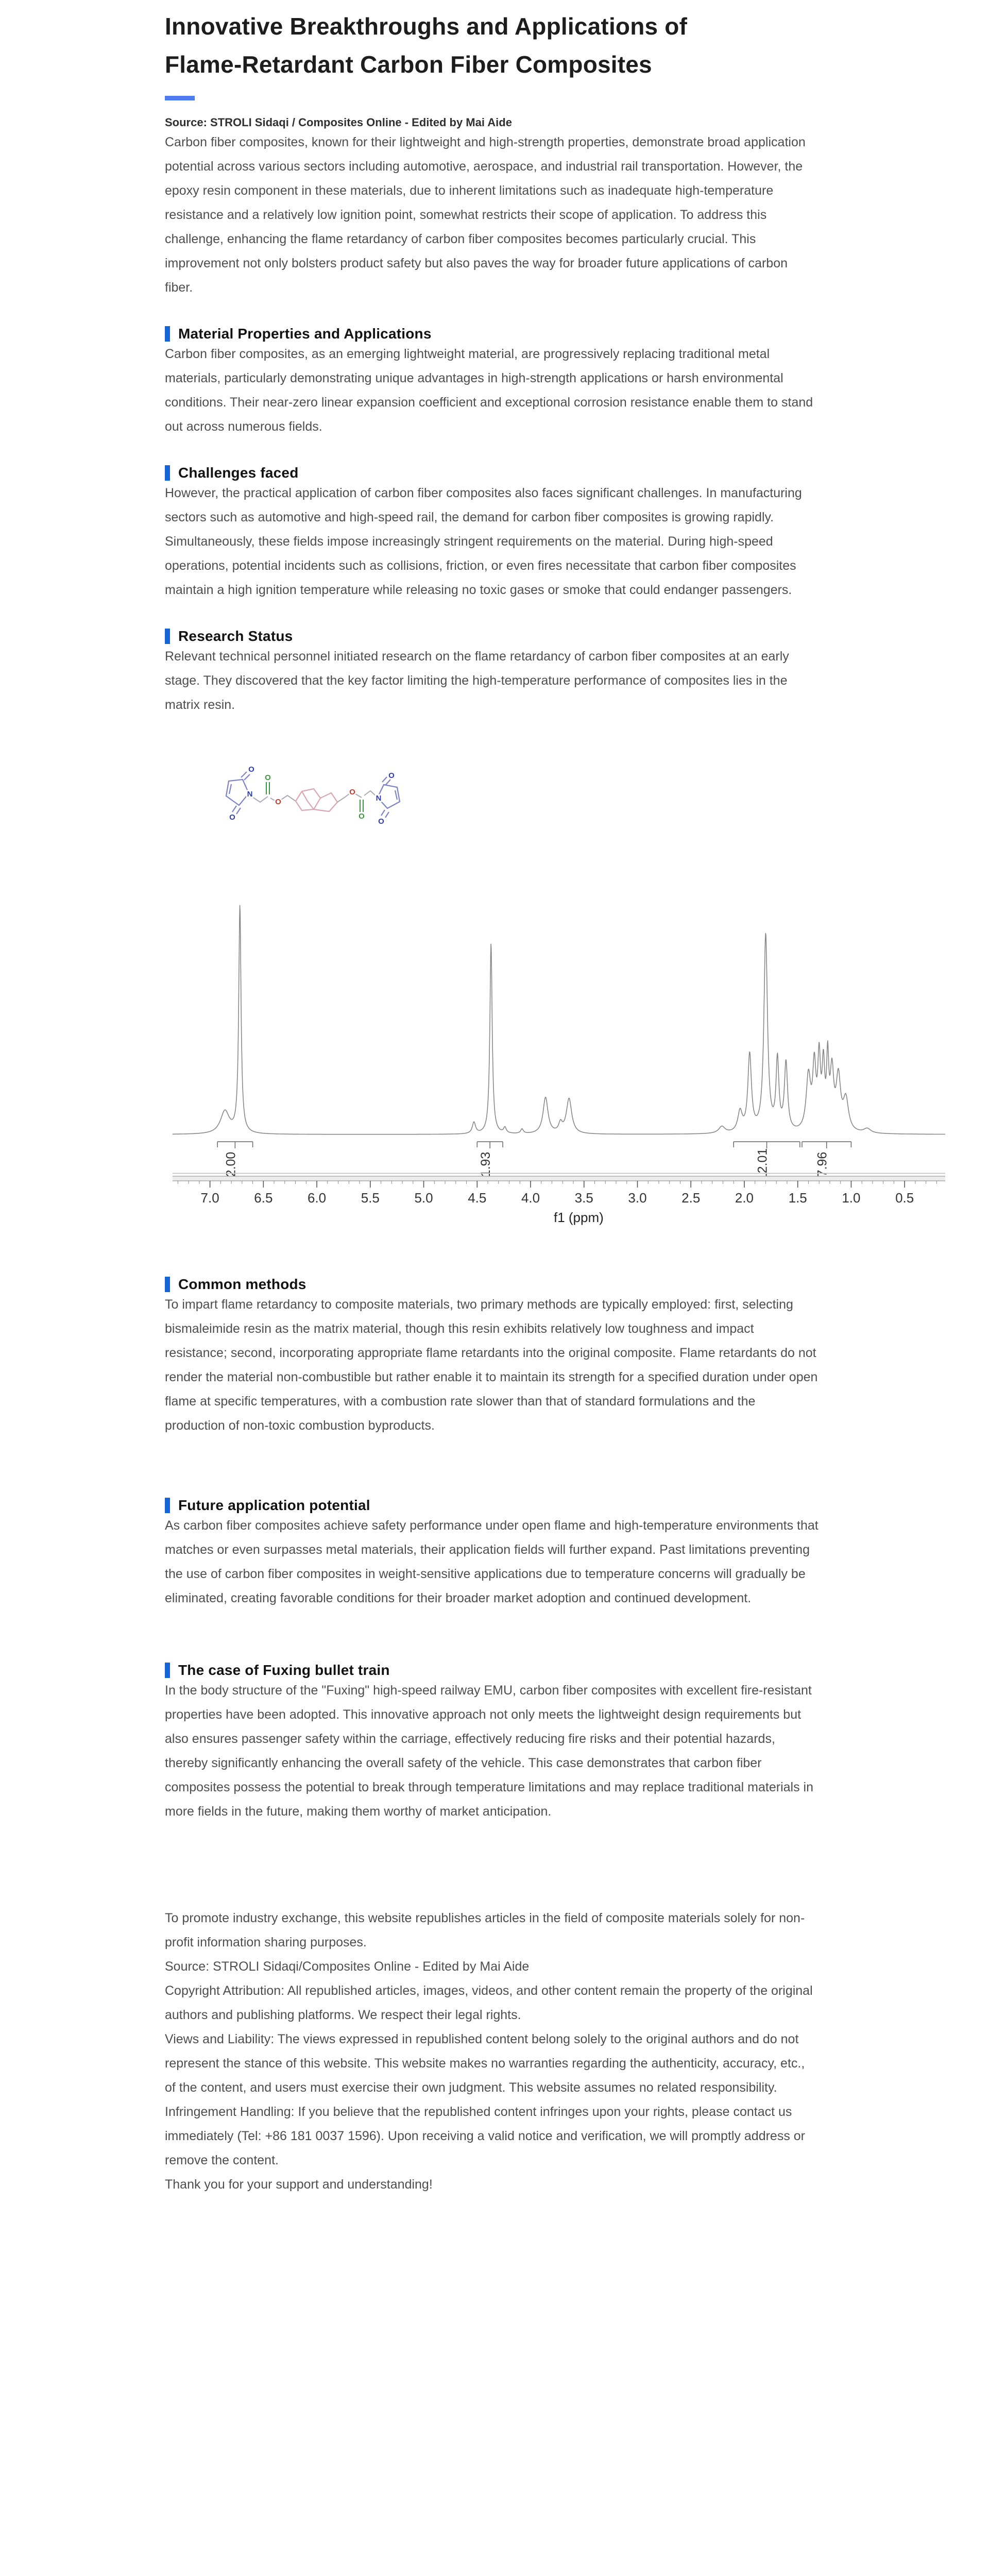 Image resolution: width=989 pixels, height=2576 pixels. What do you see at coordinates (579, 1217) in the screenshot?
I see `svg-text: f1 (ppm)` at bounding box center [579, 1217].